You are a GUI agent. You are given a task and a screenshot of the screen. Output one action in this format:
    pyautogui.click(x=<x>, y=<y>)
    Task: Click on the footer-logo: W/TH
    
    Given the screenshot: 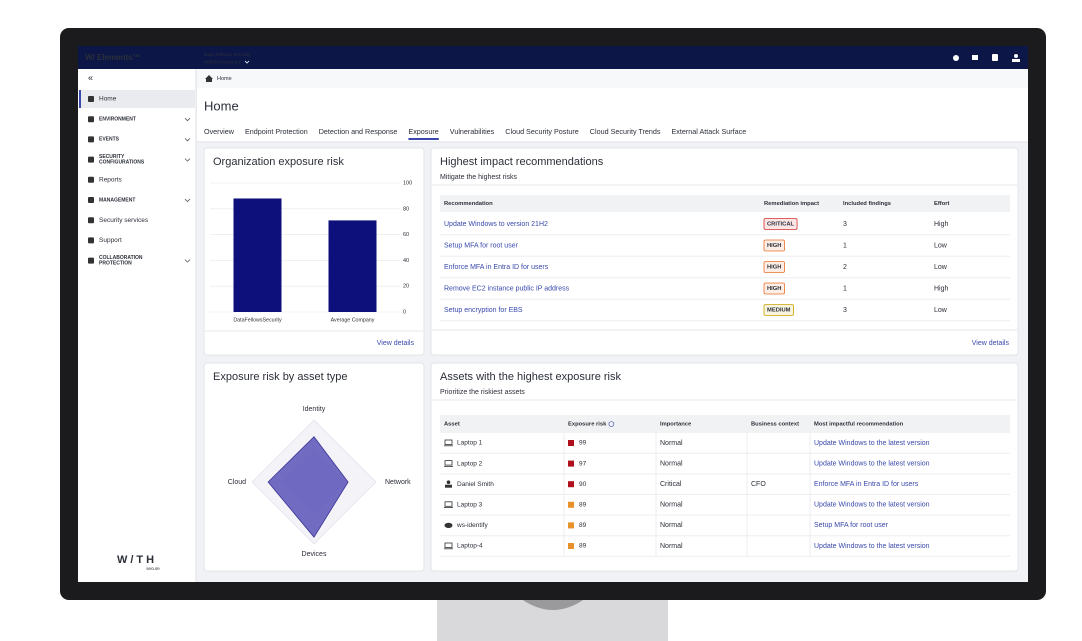 What is the action you would take?
    pyautogui.click(x=137, y=560)
    